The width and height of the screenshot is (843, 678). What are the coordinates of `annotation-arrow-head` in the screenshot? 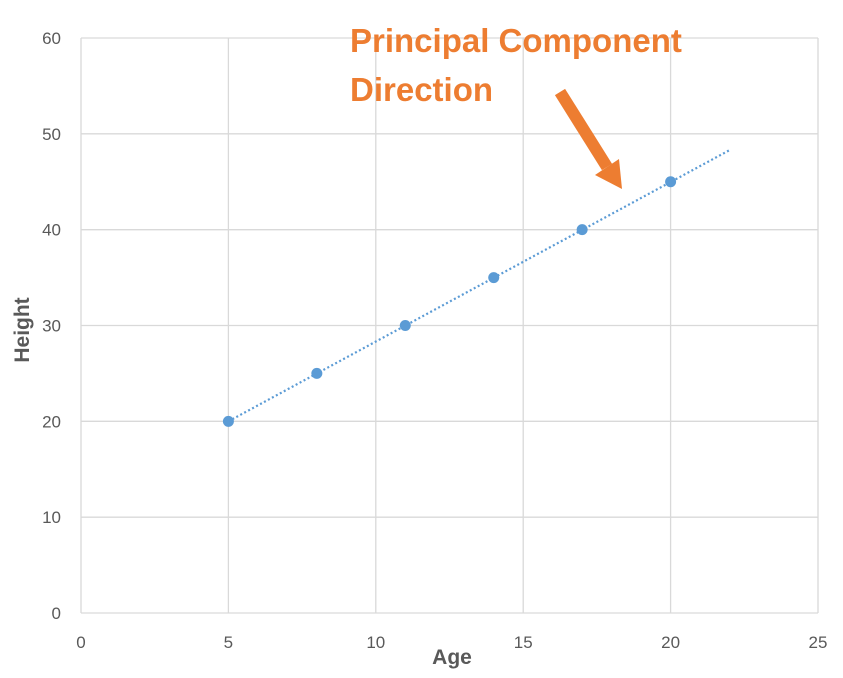 It's located at (608, 174).